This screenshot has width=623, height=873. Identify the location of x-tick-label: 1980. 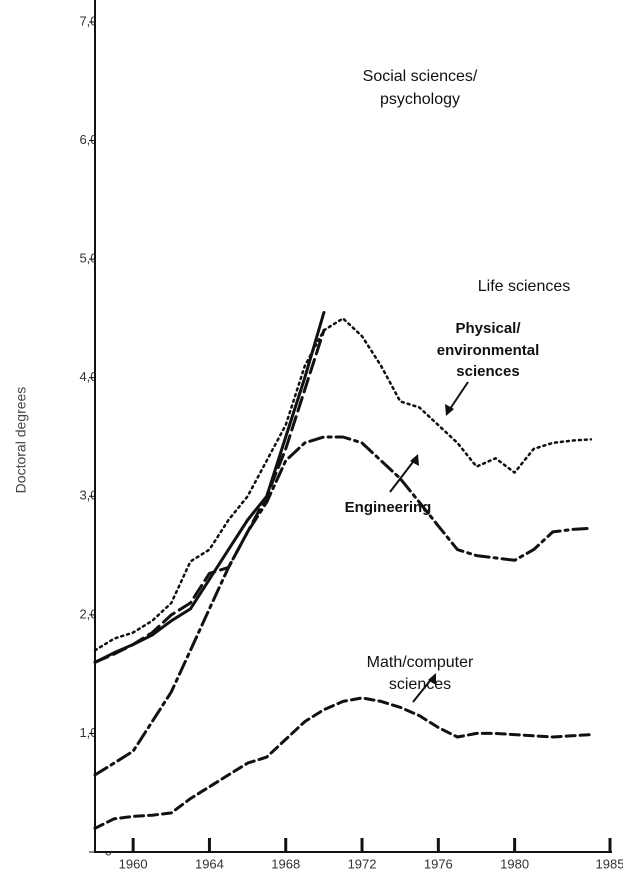
(514, 863).